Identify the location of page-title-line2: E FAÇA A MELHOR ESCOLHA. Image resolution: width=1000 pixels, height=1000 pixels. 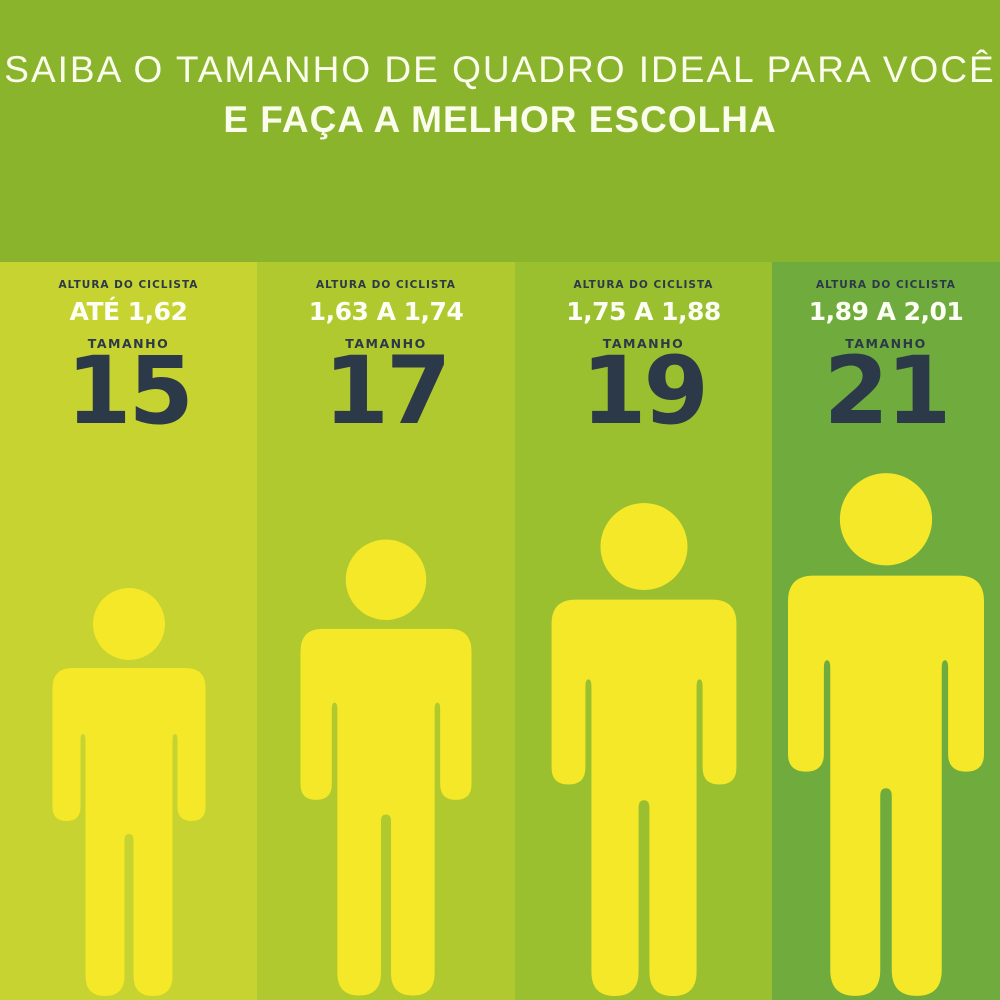
(500, 119).